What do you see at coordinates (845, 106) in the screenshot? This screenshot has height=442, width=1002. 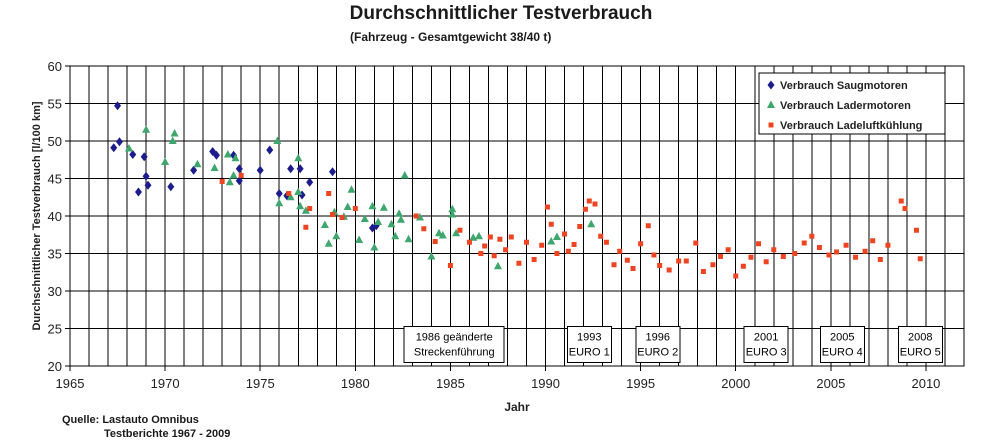 I see `legend-label: Verbrauch Ladermotoren` at bounding box center [845, 106].